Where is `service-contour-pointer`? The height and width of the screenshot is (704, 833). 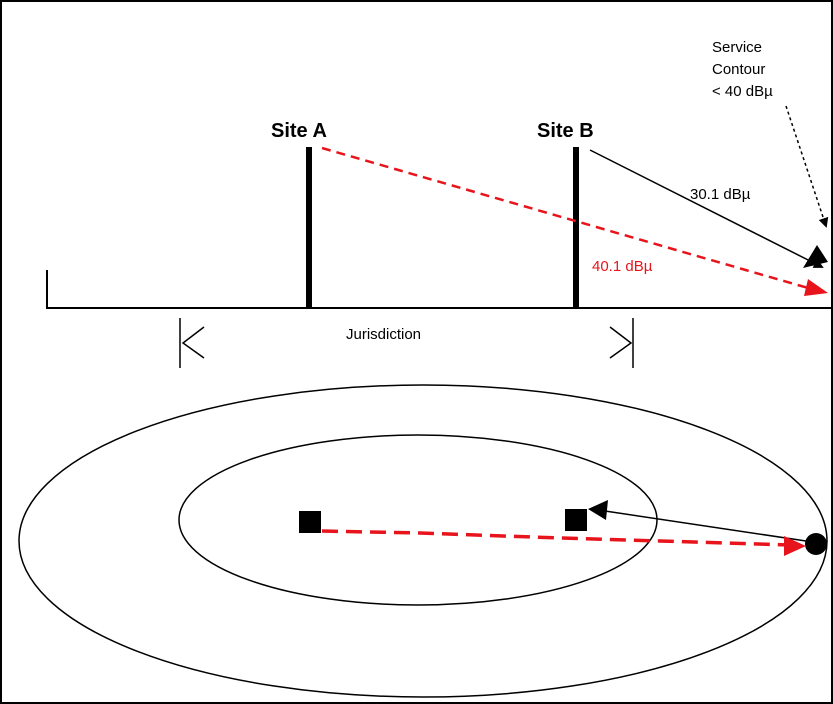
service-contour-pointer is located at coordinates (807, 166).